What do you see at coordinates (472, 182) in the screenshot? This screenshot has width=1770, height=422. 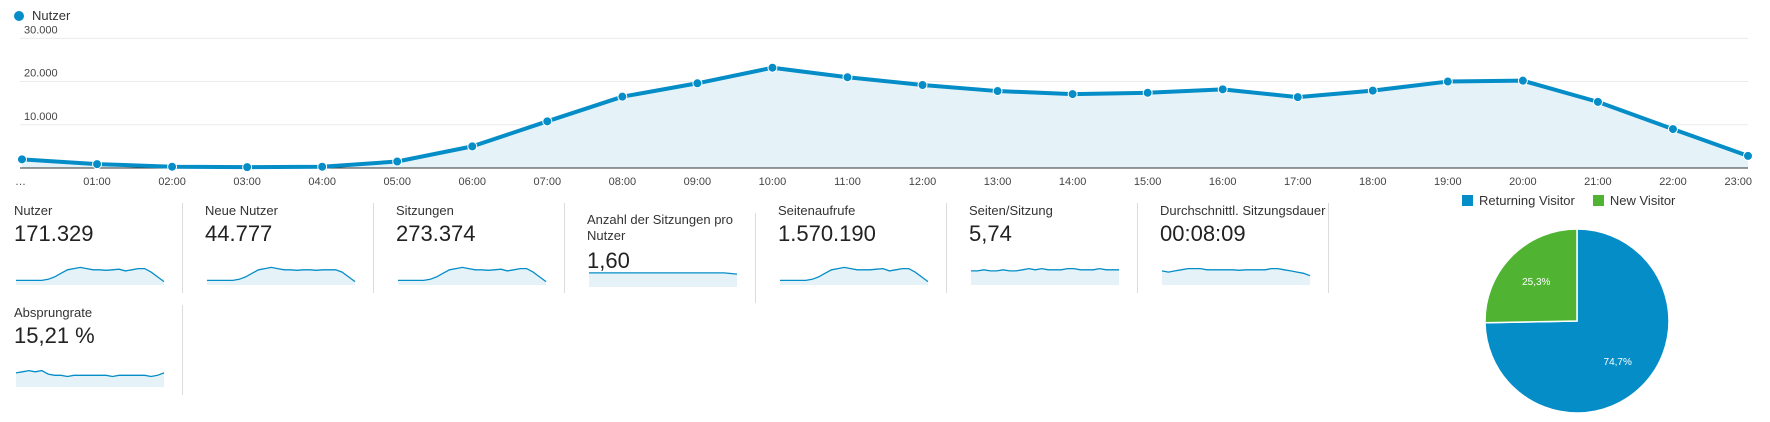 I see `x-tick-label: 06:00` at bounding box center [472, 182].